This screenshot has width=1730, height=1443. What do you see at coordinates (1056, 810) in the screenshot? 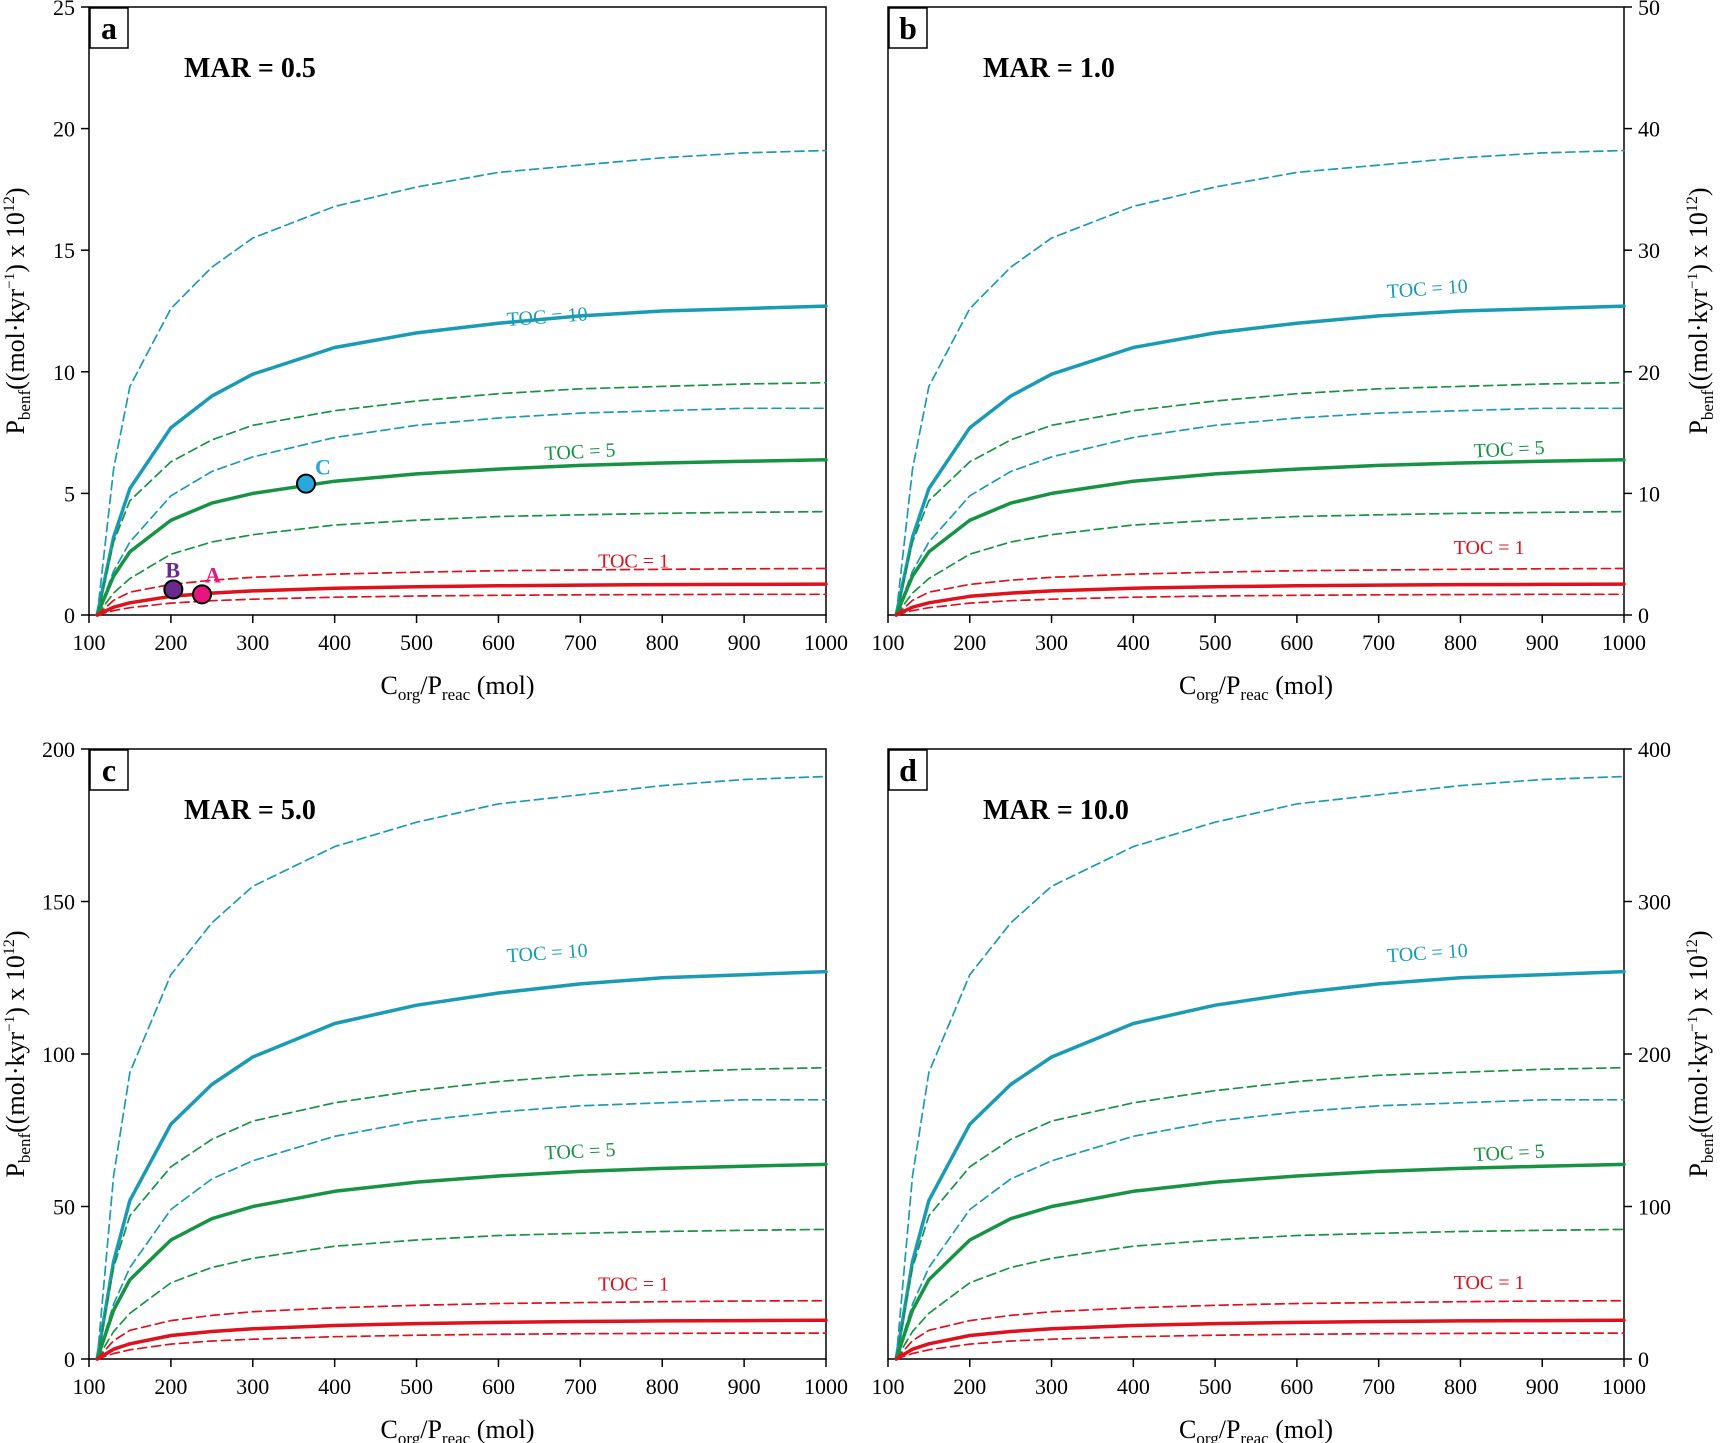
I see `chart-title: MAR = 10.0` at bounding box center [1056, 810].